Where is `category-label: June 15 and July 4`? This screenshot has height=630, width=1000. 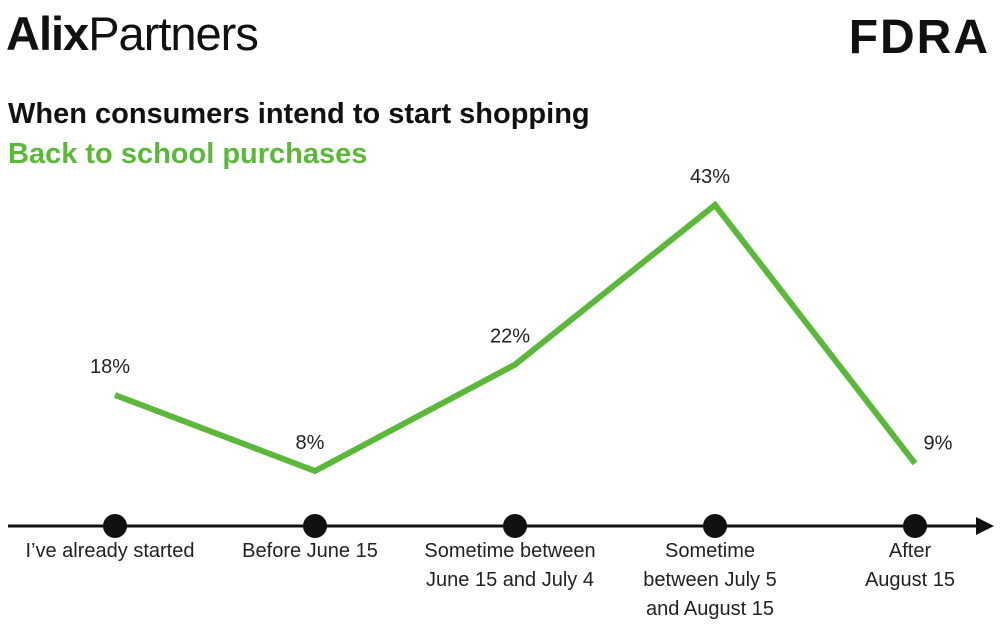
category-label: June 15 and July 4 is located at coordinates (510, 580).